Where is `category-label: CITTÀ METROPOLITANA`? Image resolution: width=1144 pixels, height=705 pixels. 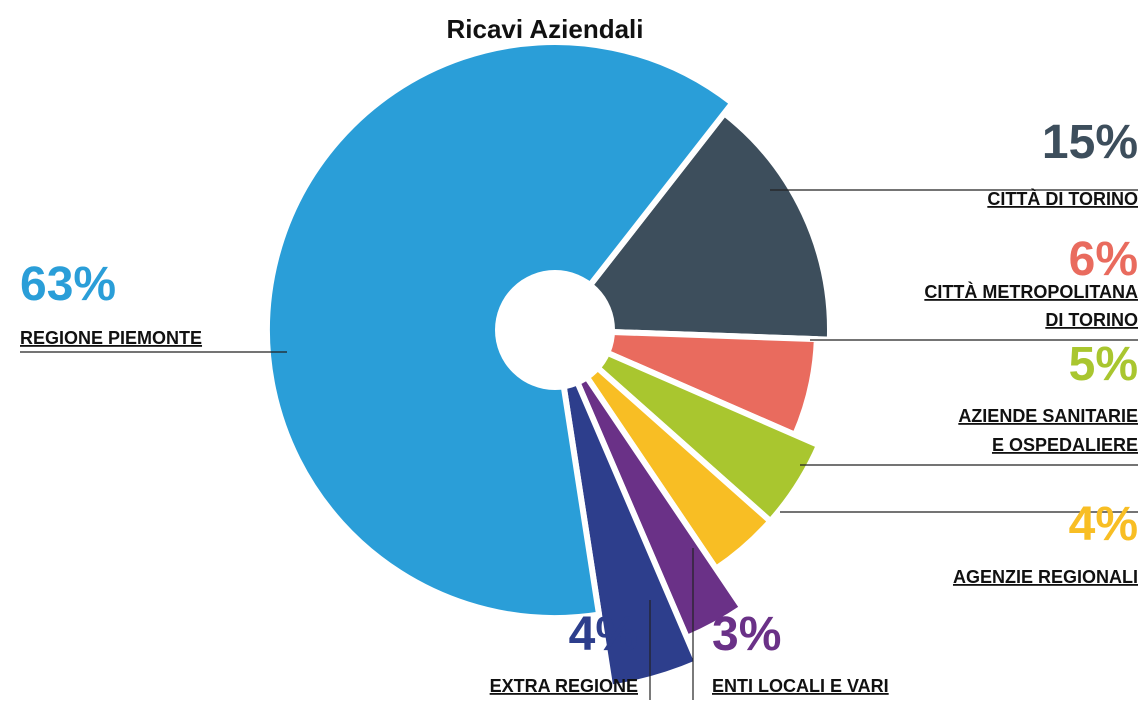
category-label: CITTÀ METROPOLITANA is located at coordinates (1031, 291).